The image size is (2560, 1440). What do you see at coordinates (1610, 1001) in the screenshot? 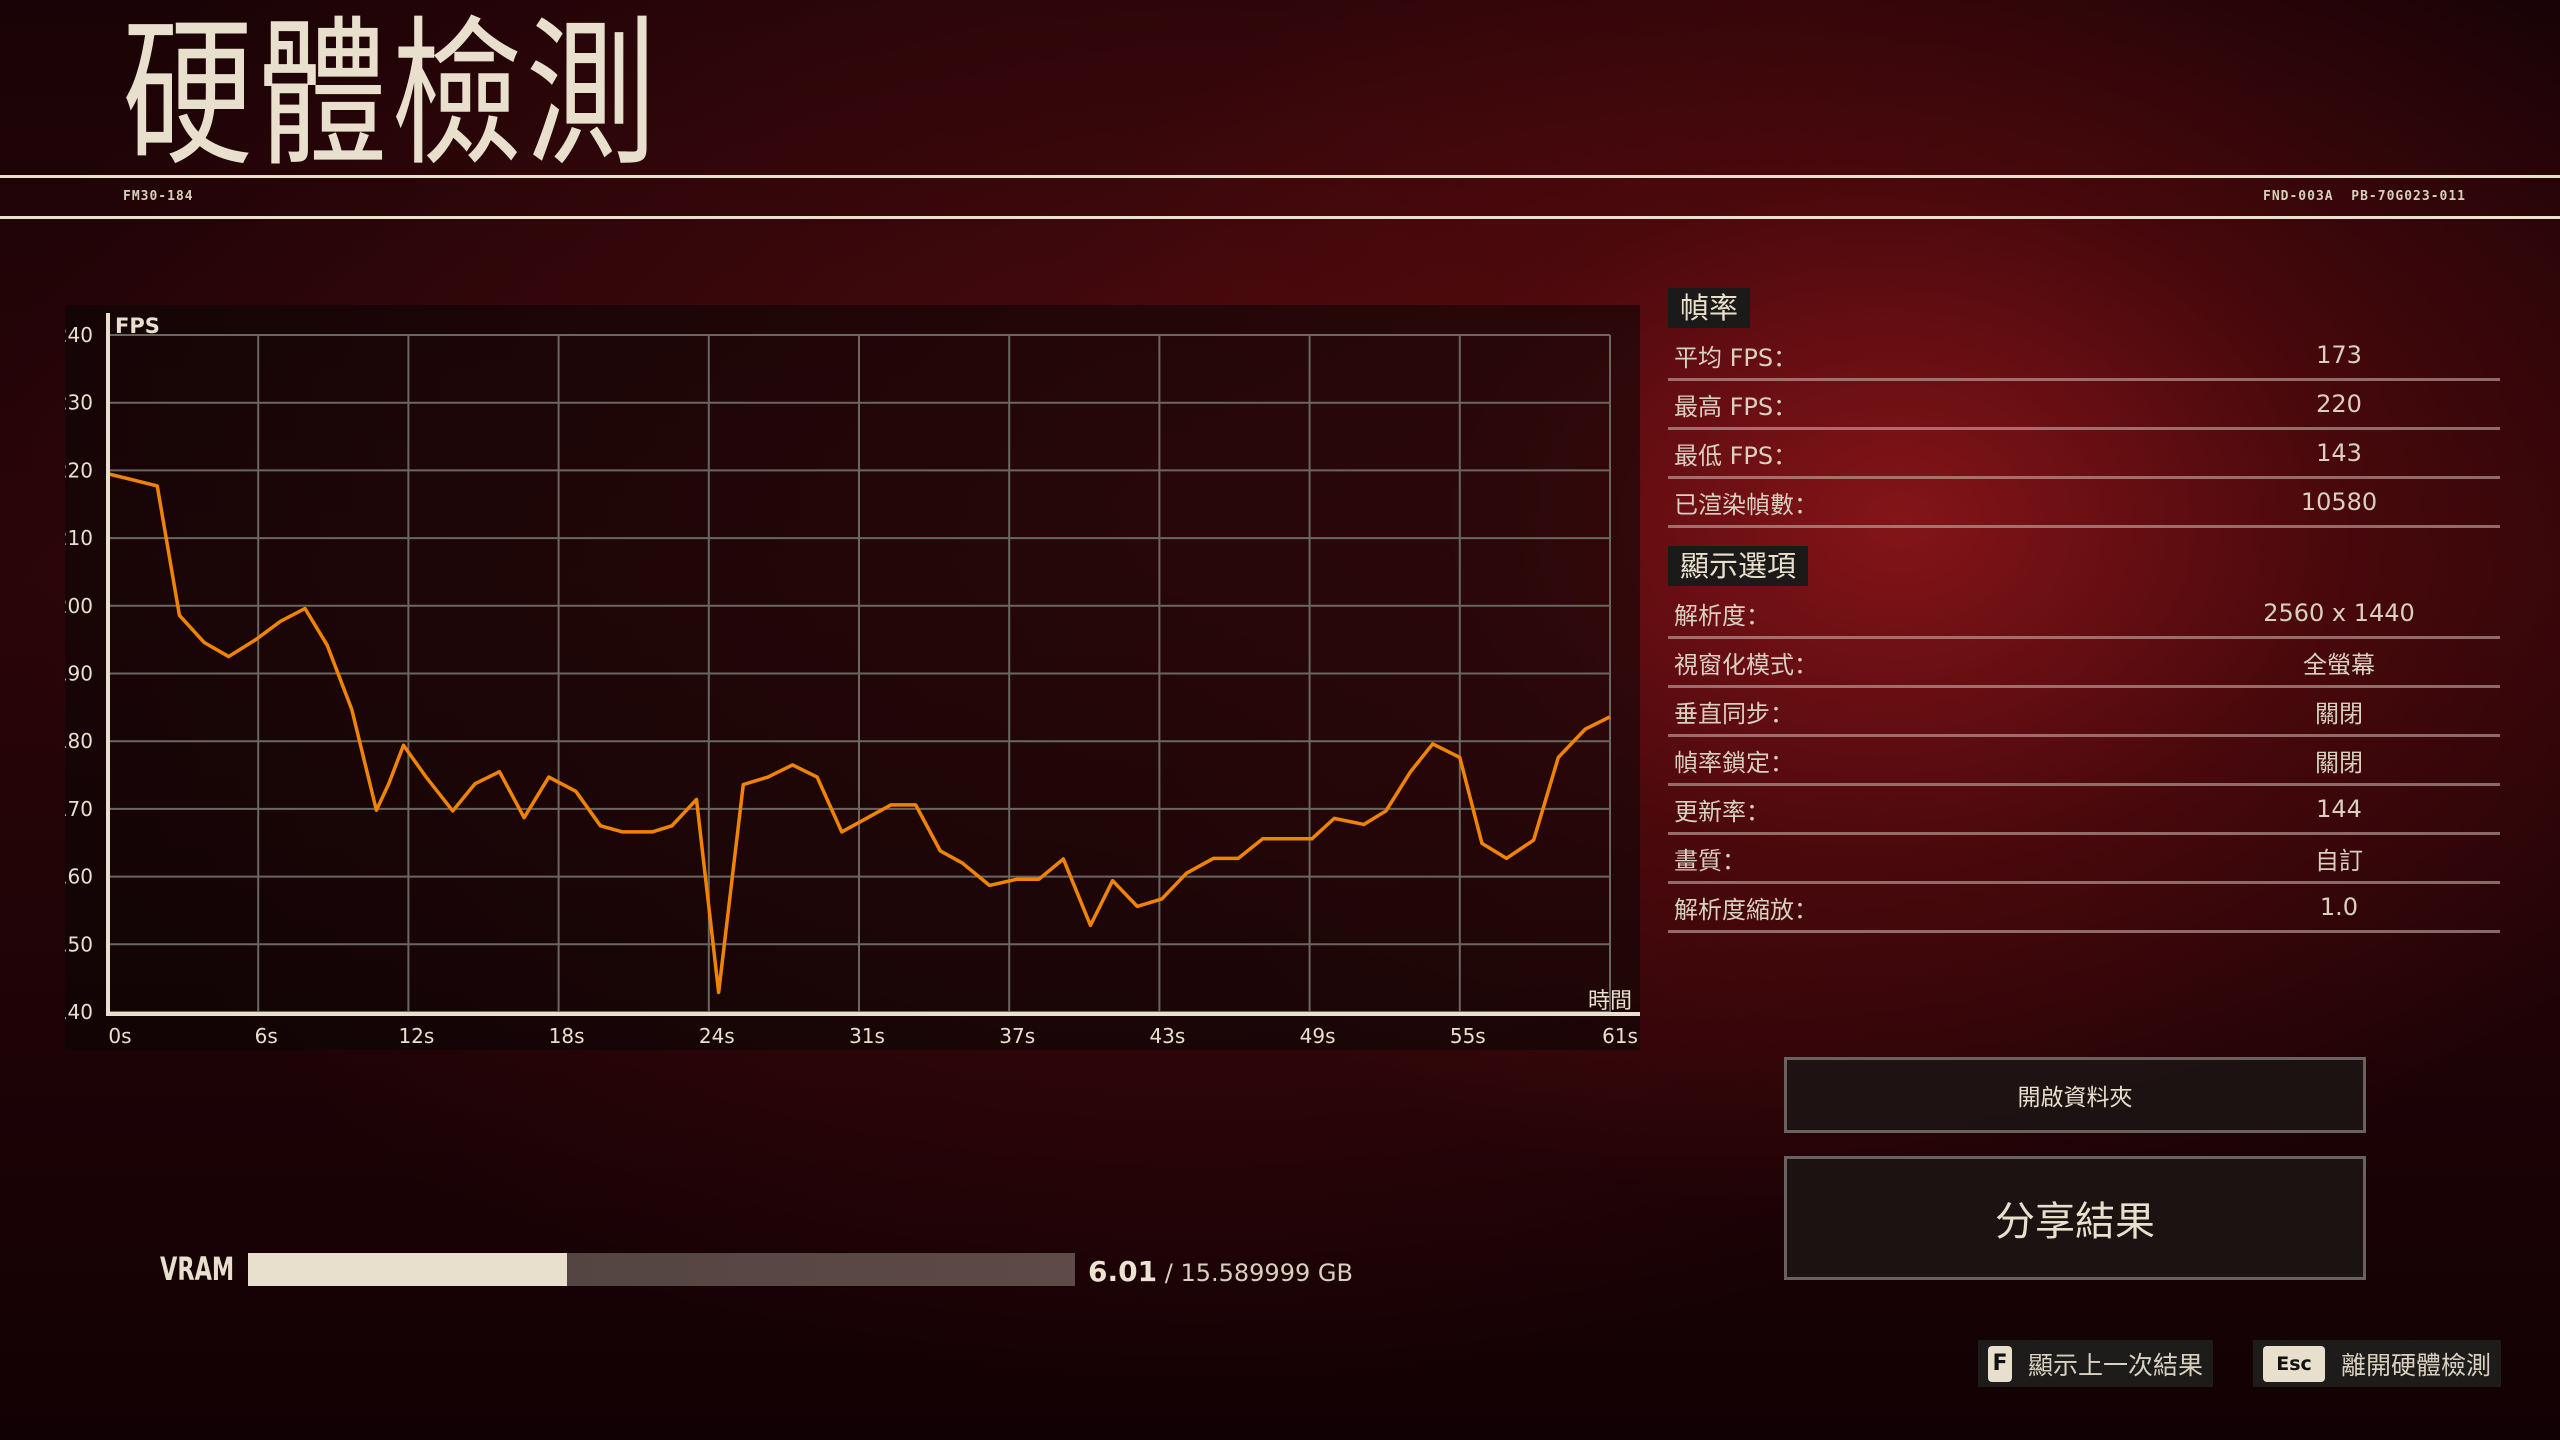
I see `x-axis-title: 時間` at bounding box center [1610, 1001].